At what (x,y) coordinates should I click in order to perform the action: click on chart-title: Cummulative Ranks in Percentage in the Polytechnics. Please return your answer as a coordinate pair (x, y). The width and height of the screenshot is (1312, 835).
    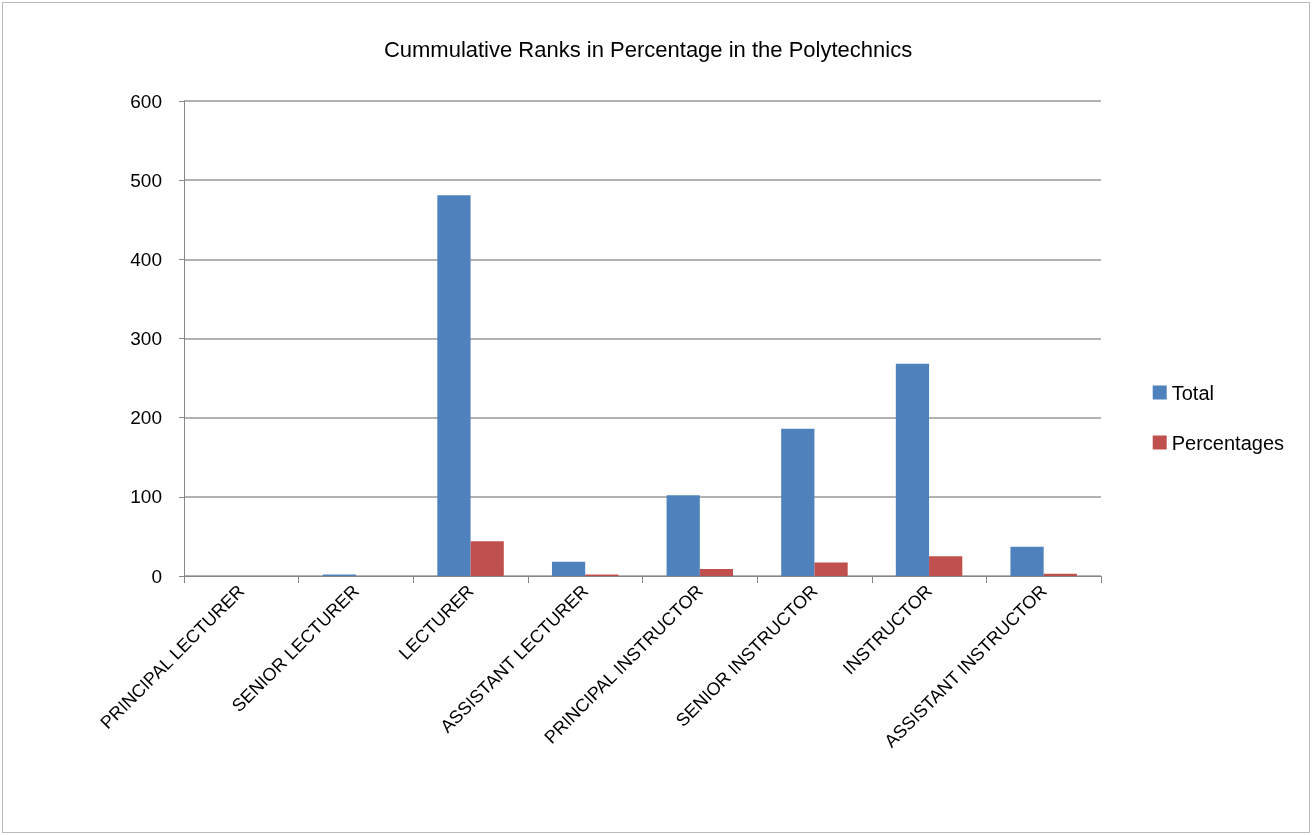
    Looking at the image, I should click on (648, 49).